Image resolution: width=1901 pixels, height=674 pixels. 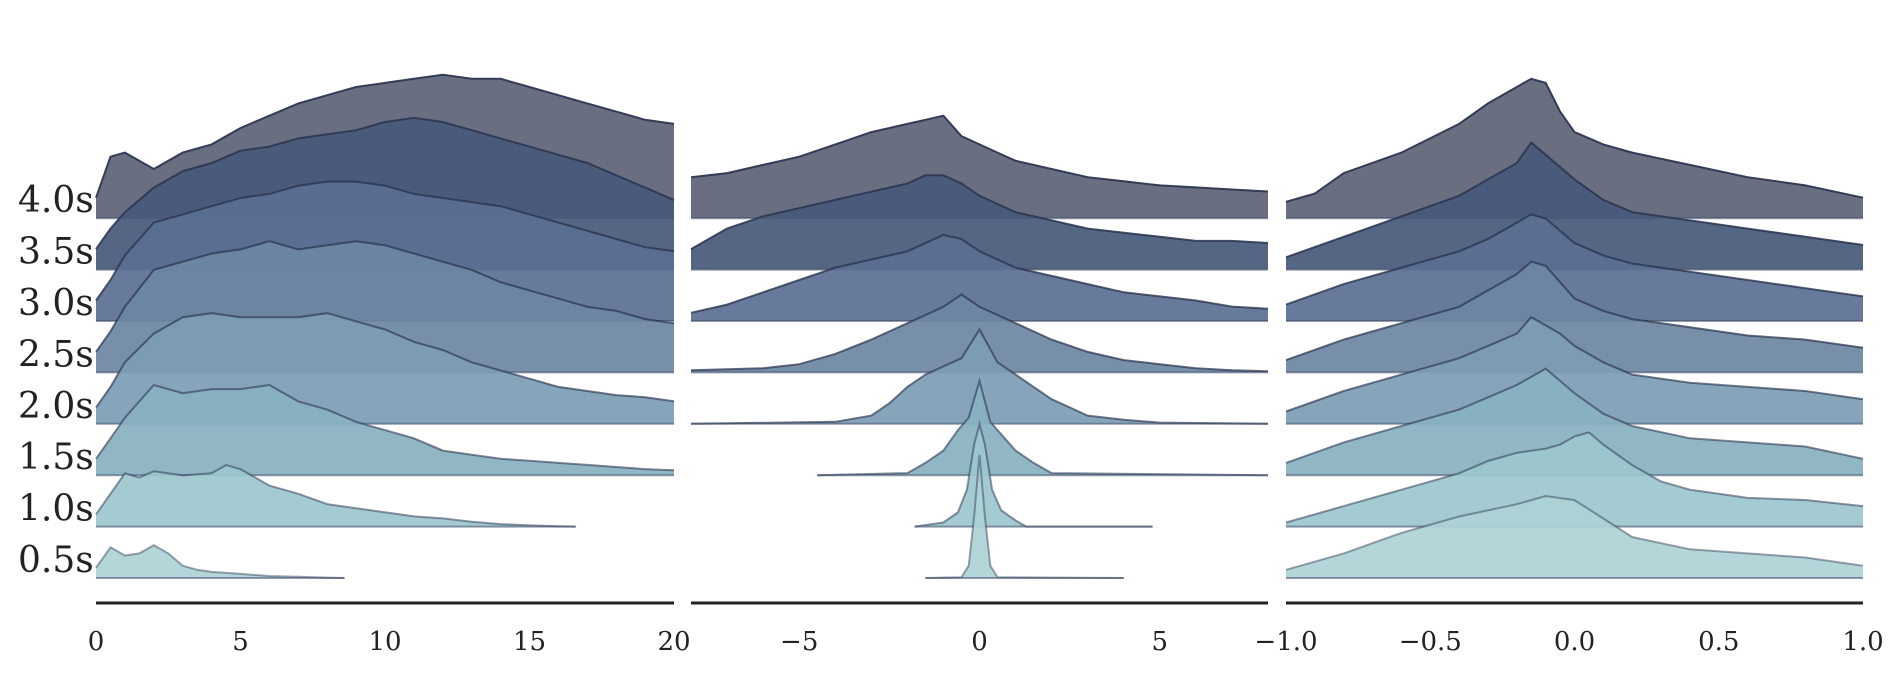 What do you see at coordinates (56, 380) in the screenshot?
I see `row-labels: 0.5s 1.0s 1.5s 2.0s 2.5s 3.0s 3.5s 4.0s` at bounding box center [56, 380].